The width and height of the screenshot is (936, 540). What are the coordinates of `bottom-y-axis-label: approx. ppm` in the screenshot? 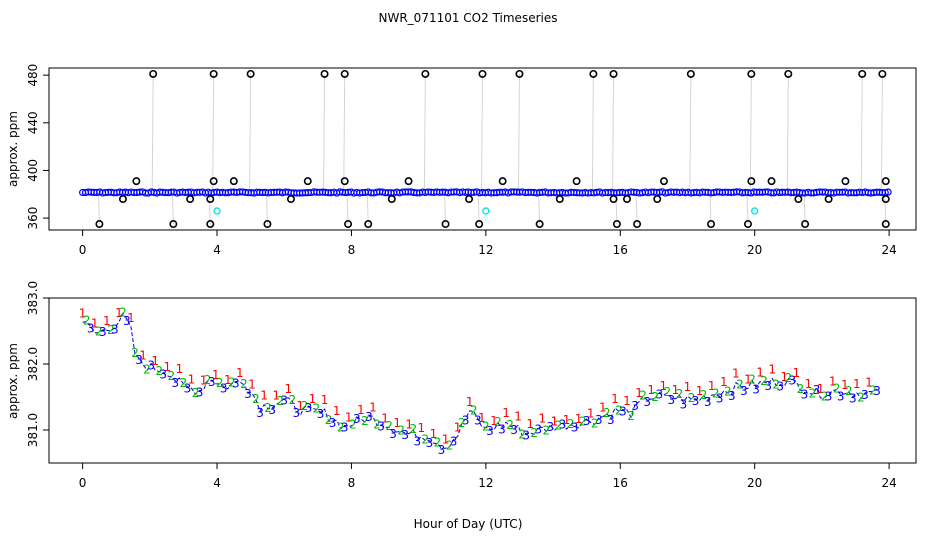 It's located at (13, 381).